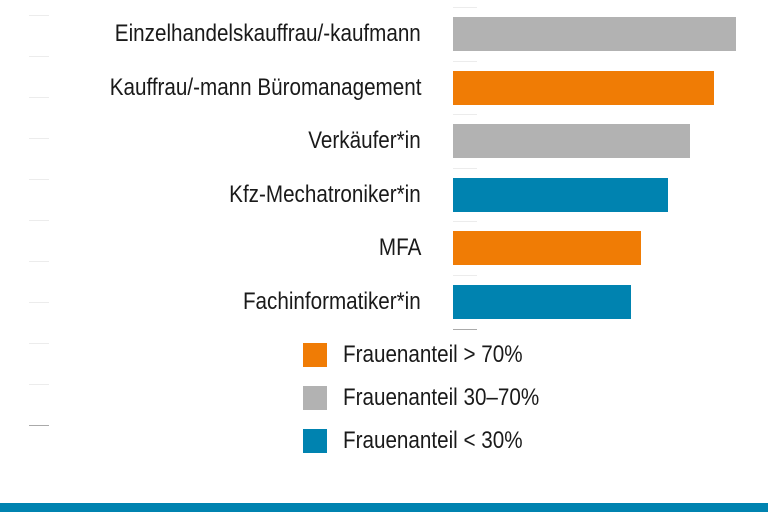 The image size is (768, 512). What do you see at coordinates (265, 87) in the screenshot?
I see `category-label: Kauffrau/-mann Büromanagement` at bounding box center [265, 87].